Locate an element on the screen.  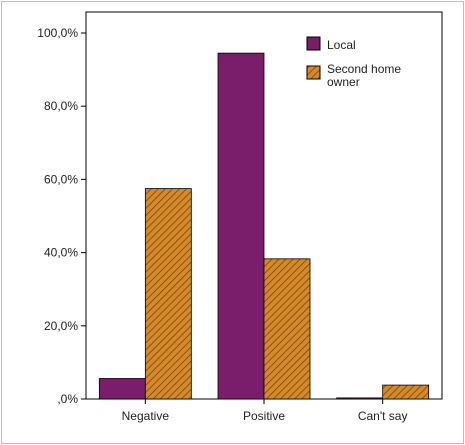
y-tick-label: 100,0% is located at coordinates (57, 33).